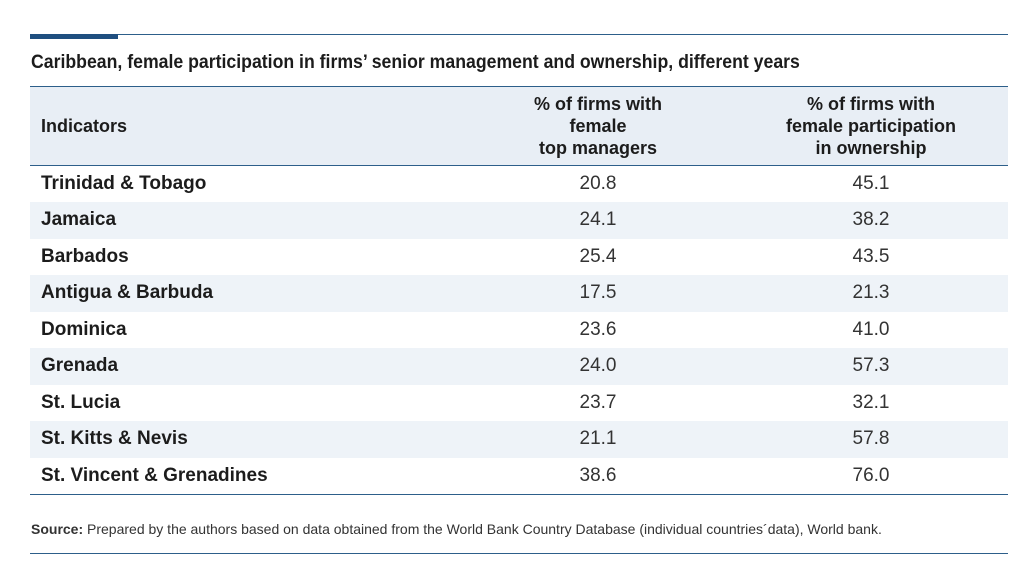  I want to click on country-name: Jamaica, so click(79, 220).